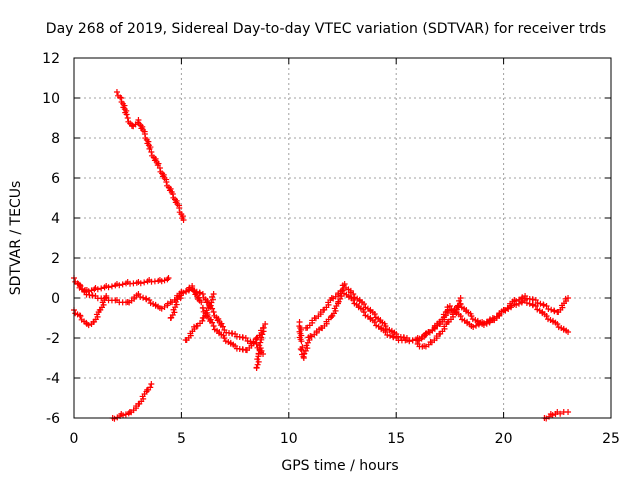 This screenshot has height=480, width=640. Describe the element at coordinates (55, 259) in the screenshot. I see `y-tick-label: 2` at that location.